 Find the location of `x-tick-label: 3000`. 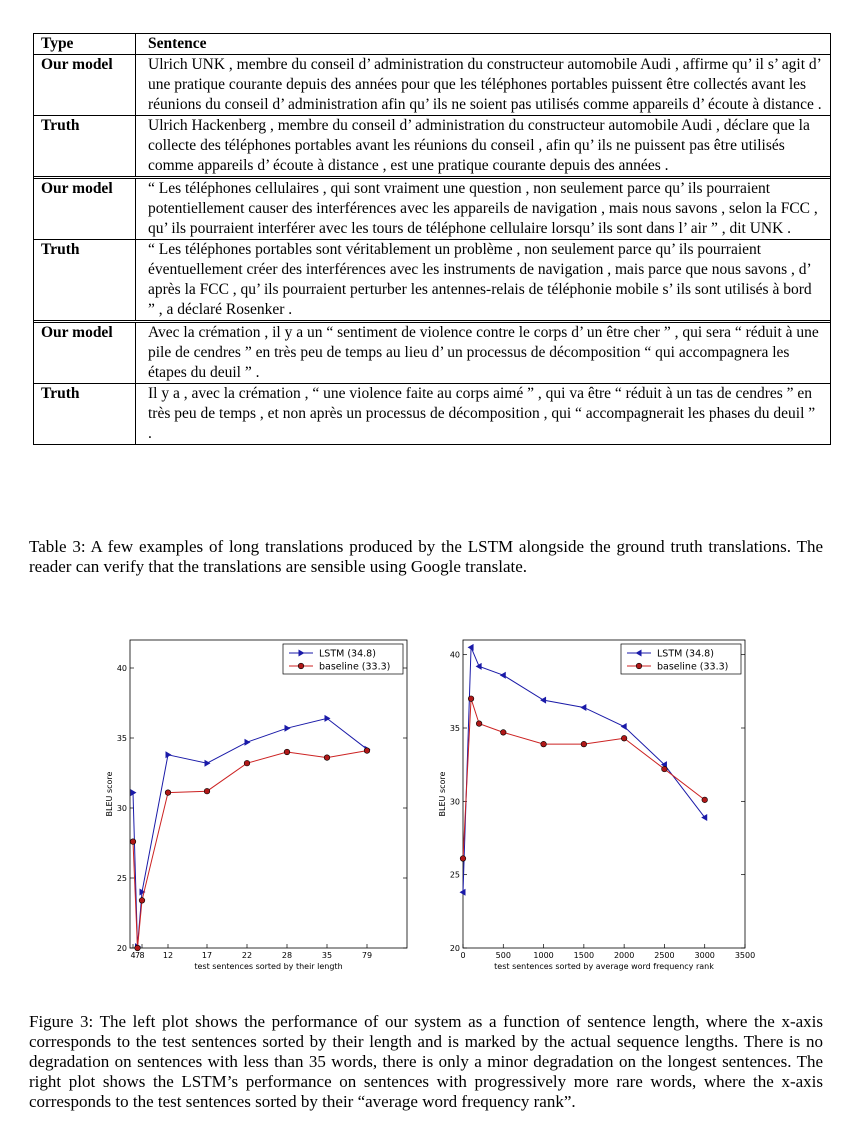

x-tick-label: 3000 is located at coordinates (705, 955).